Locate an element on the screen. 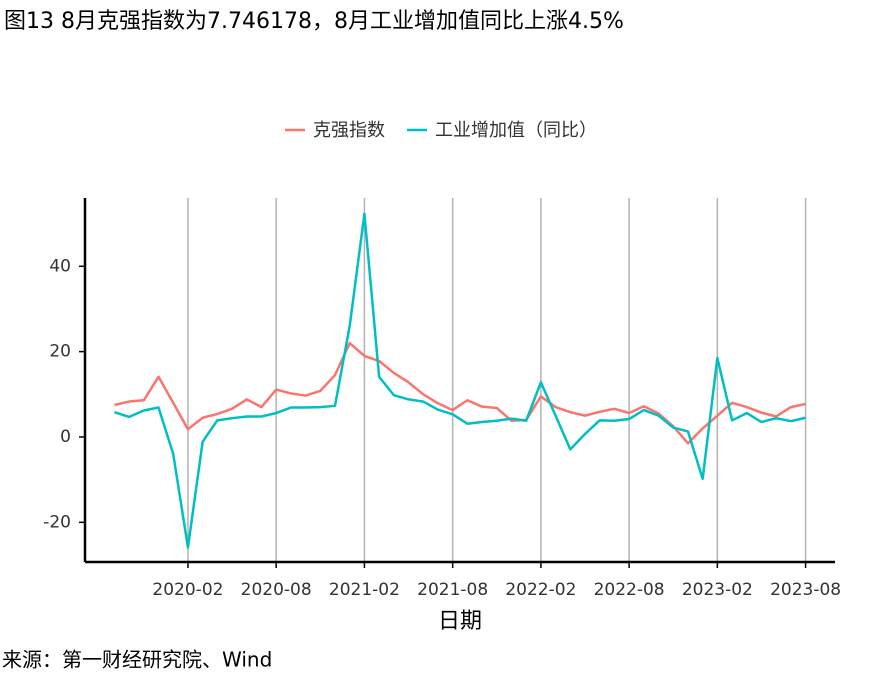 Image resolution: width=885 pixels, height=688 pixels. x-tick-label: 2020-02 is located at coordinates (187, 590).